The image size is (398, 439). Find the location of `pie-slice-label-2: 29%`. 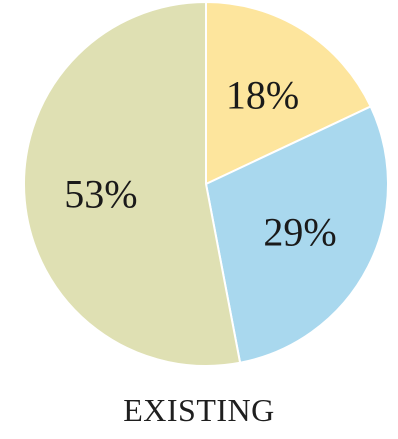

pie-slice-label-2: 29% is located at coordinates (299, 231).